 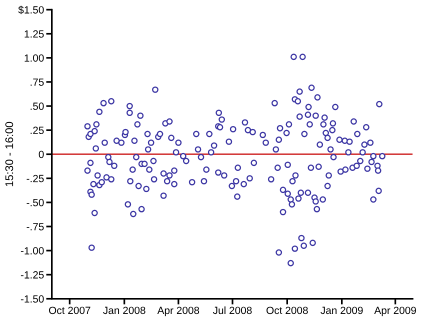 I want to click on y-tick-label: 1.00, so click(x=34, y=58).